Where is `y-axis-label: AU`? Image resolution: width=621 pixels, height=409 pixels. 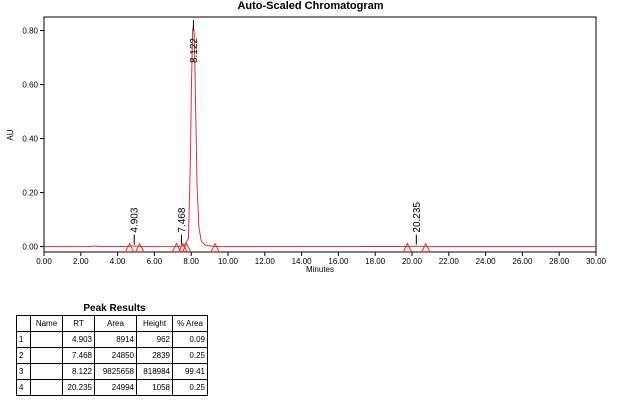
y-axis-label: AU is located at coordinates (10, 134).